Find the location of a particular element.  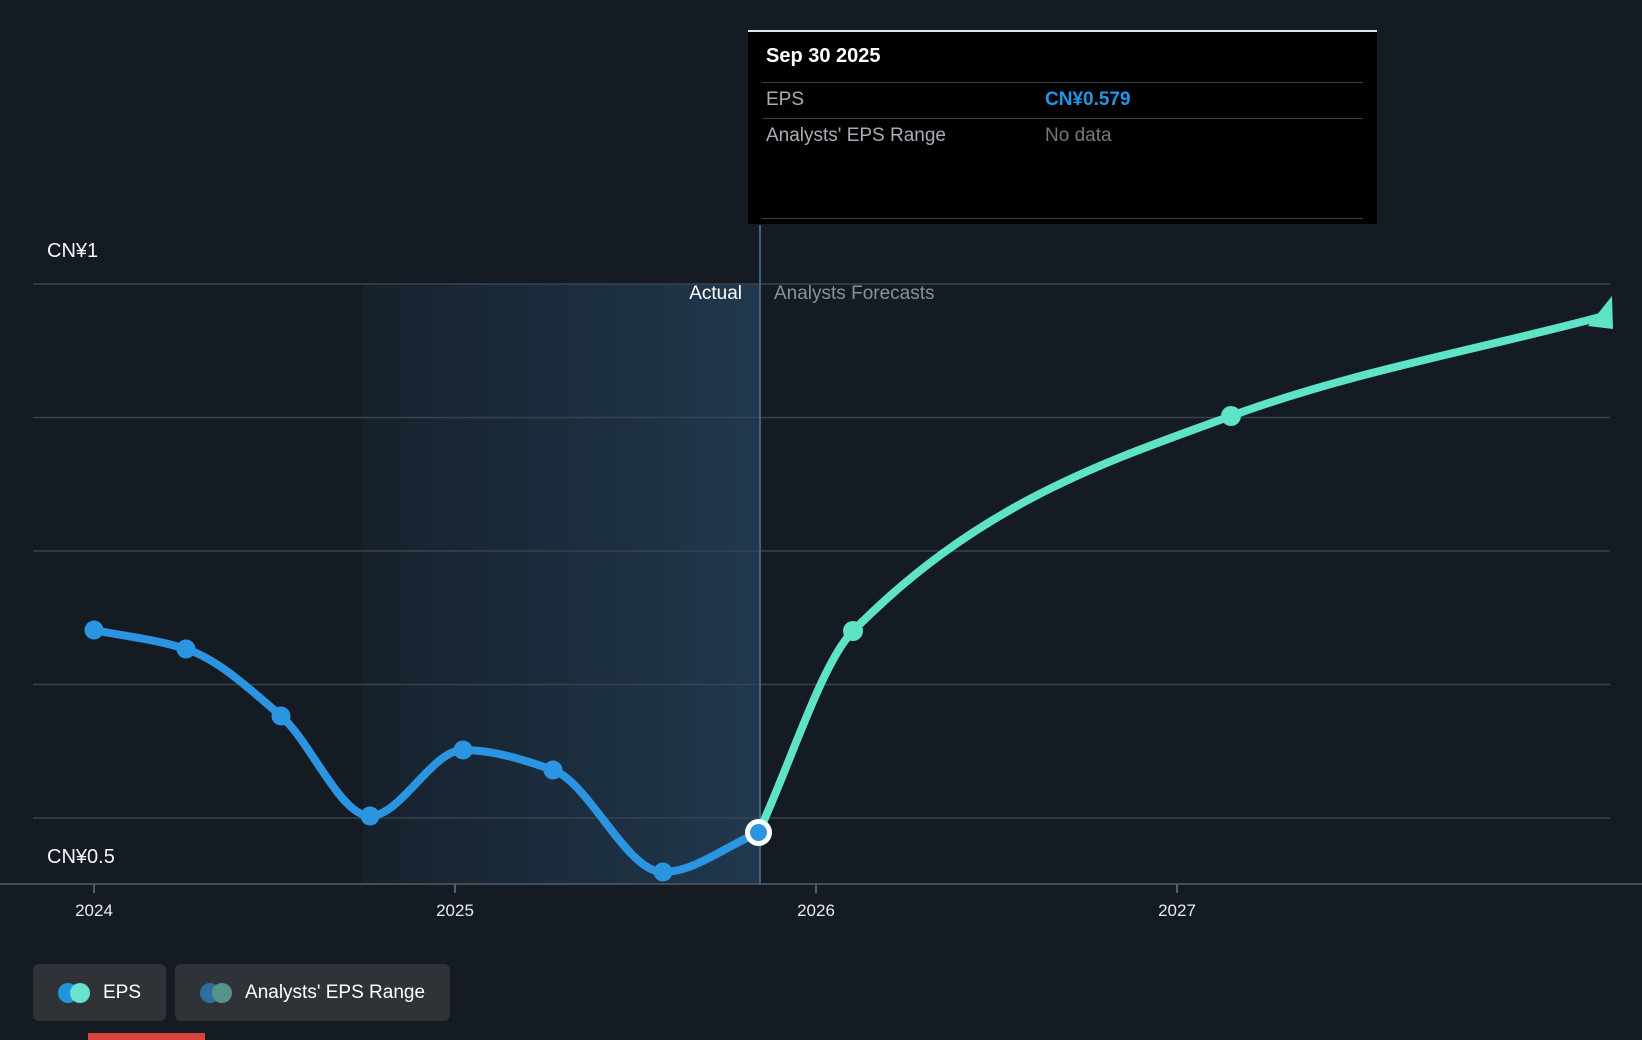

eps-series-dots-icon is located at coordinates (74, 992).